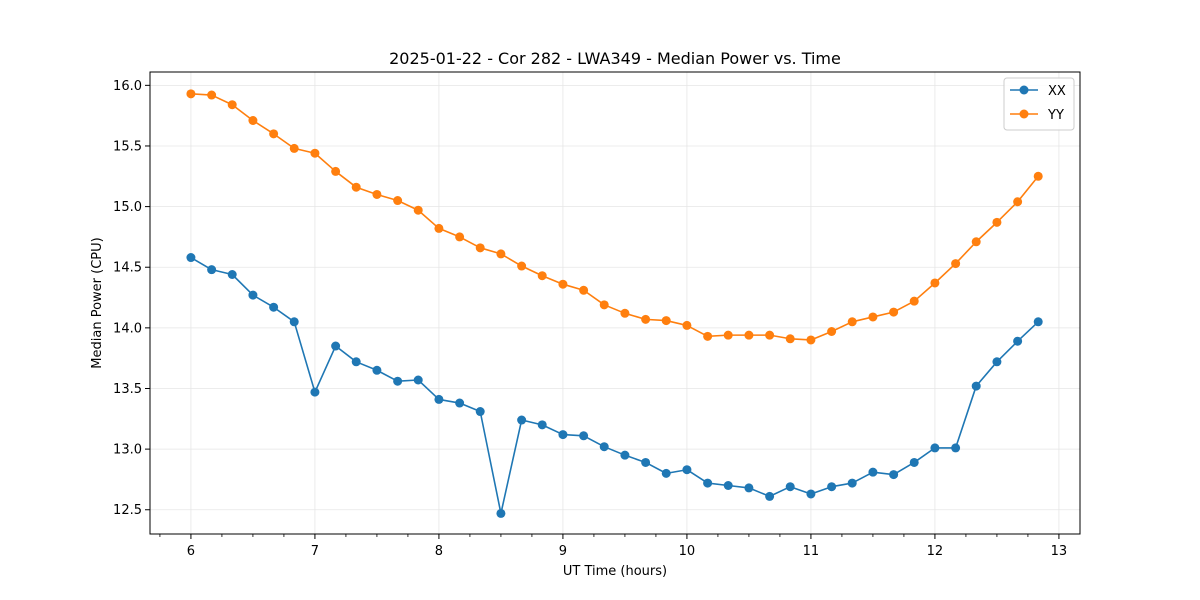 Image resolution: width=1200 pixels, height=600 pixels. I want to click on x-tick-label: 10, so click(687, 551).